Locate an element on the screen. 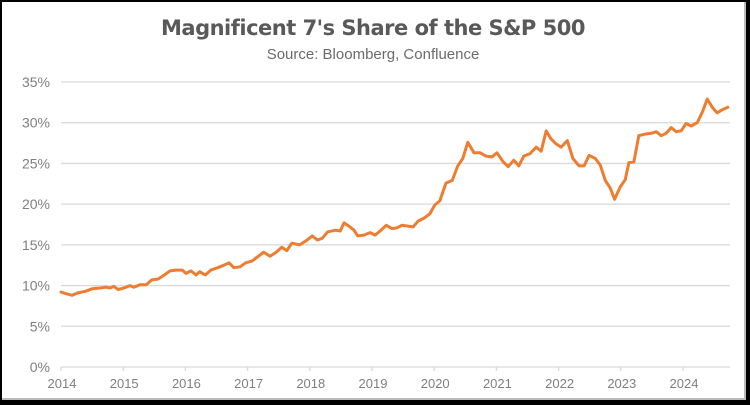  y-tick-label: 20% is located at coordinates (36, 204).